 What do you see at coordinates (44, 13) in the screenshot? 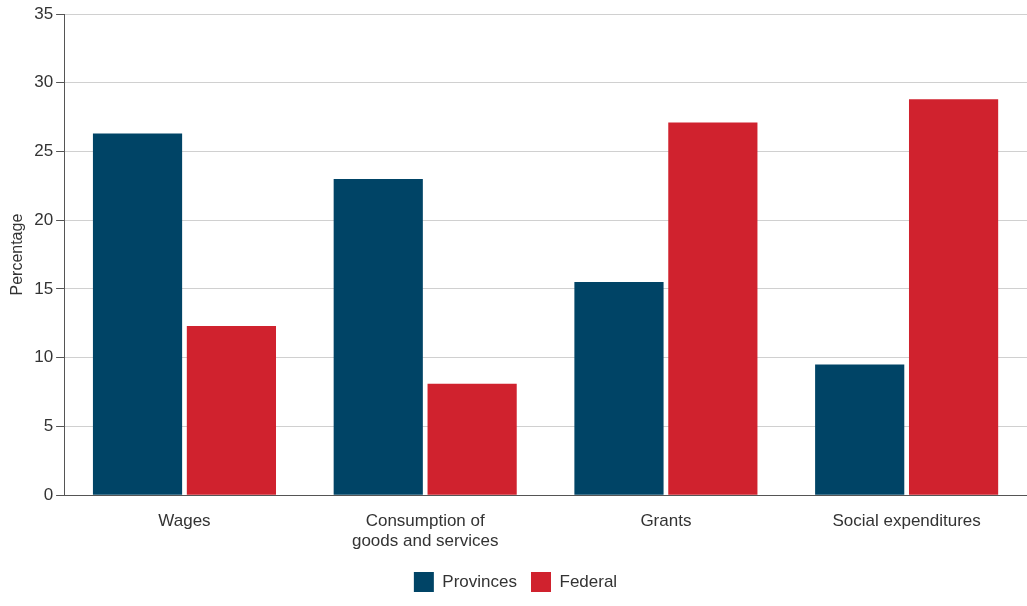
I see `y-tick-label: 35` at bounding box center [44, 13].